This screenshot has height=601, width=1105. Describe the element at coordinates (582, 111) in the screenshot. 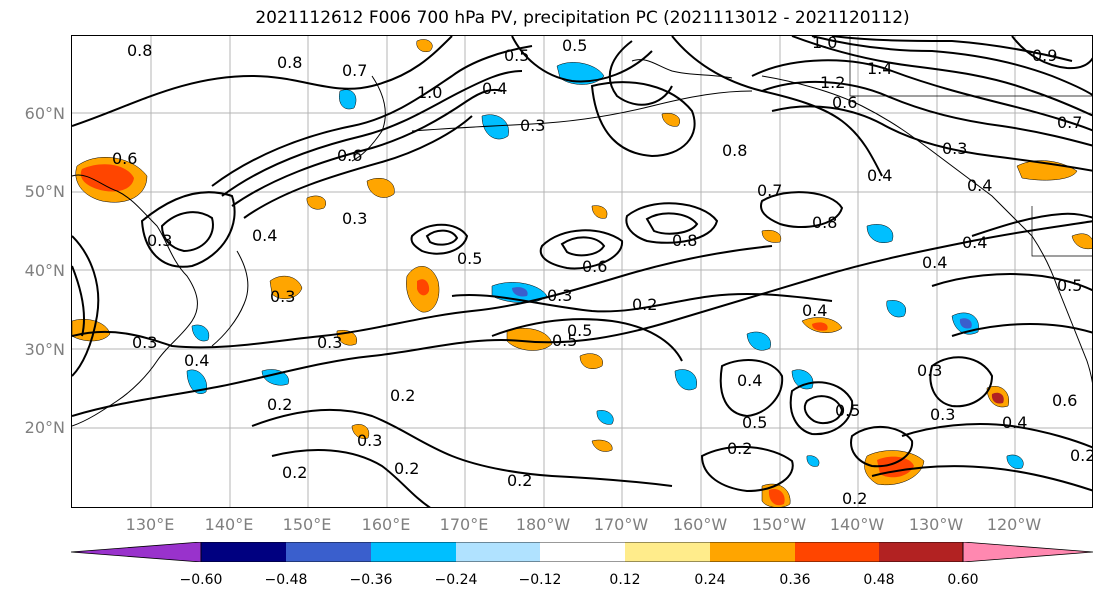

I see `aleutian-chain` at that location.